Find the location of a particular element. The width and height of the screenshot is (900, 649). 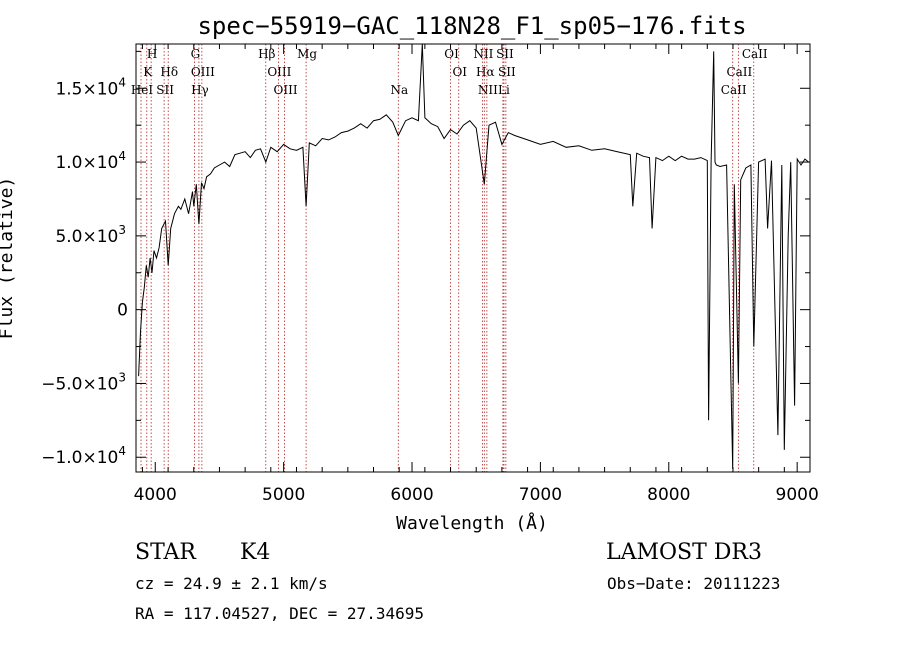

object-class: STAR is located at coordinates (166, 552).